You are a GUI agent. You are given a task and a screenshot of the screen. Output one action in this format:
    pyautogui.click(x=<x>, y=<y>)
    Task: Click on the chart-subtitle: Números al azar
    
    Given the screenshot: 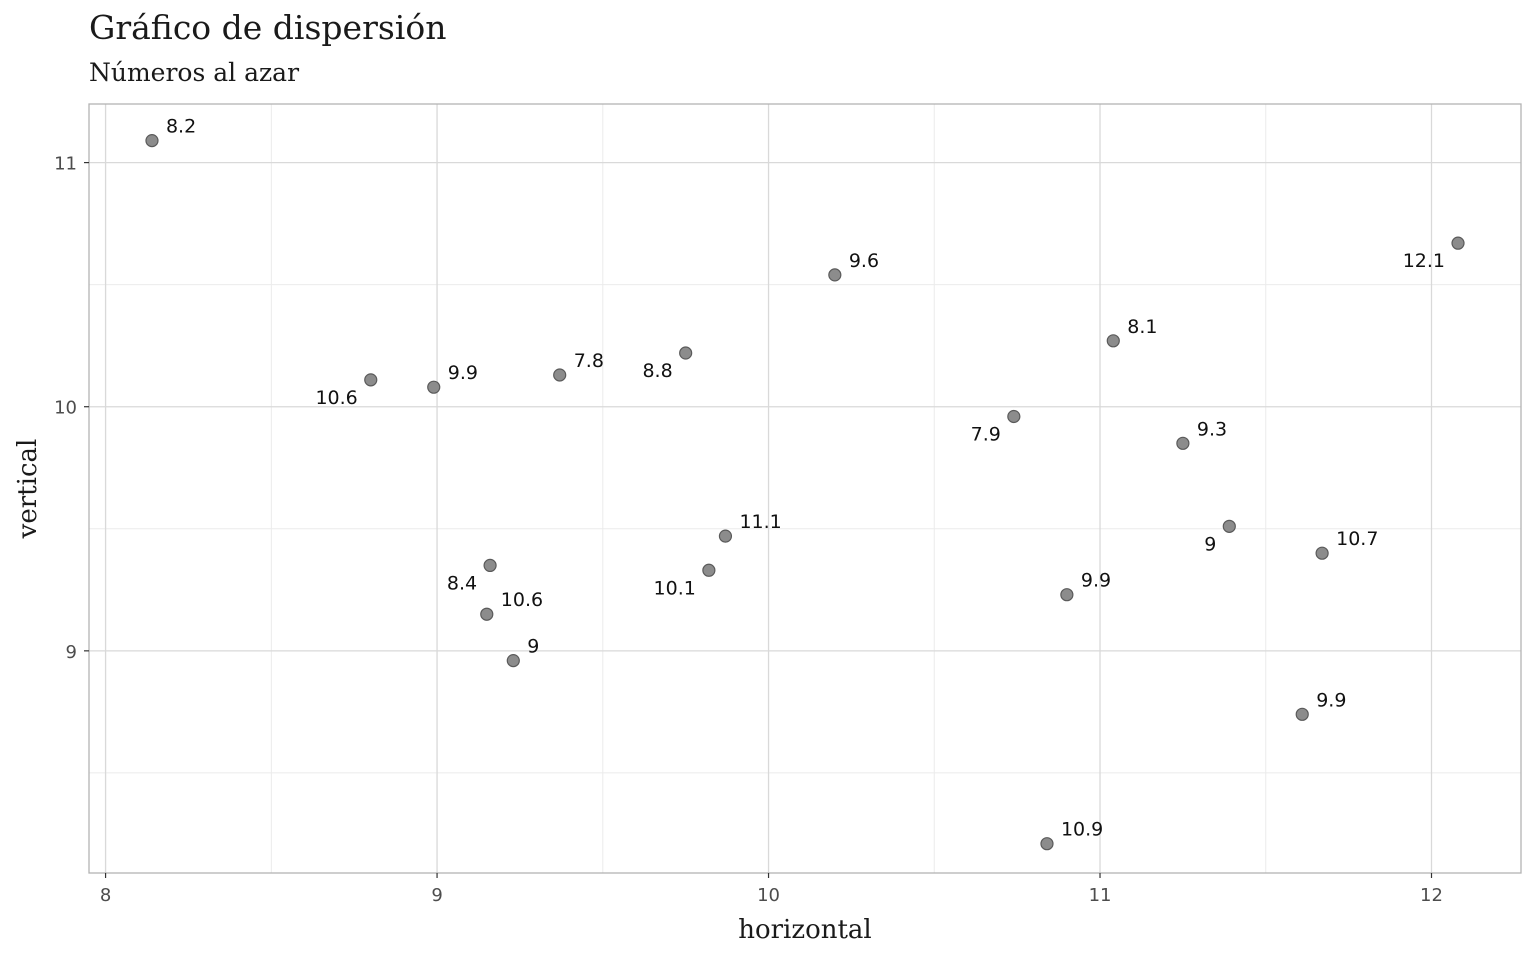 What is the action you would take?
    pyautogui.click(x=194, y=72)
    